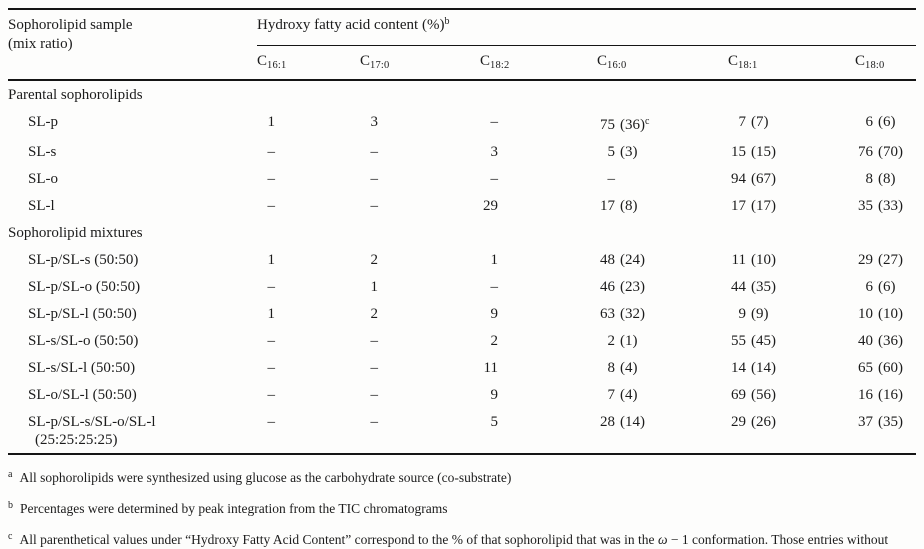 Image resolution: width=924 pixels, height=549 pixels. What do you see at coordinates (763, 206) in the screenshot?
I see `cell-parenthetical: (17)` at bounding box center [763, 206].